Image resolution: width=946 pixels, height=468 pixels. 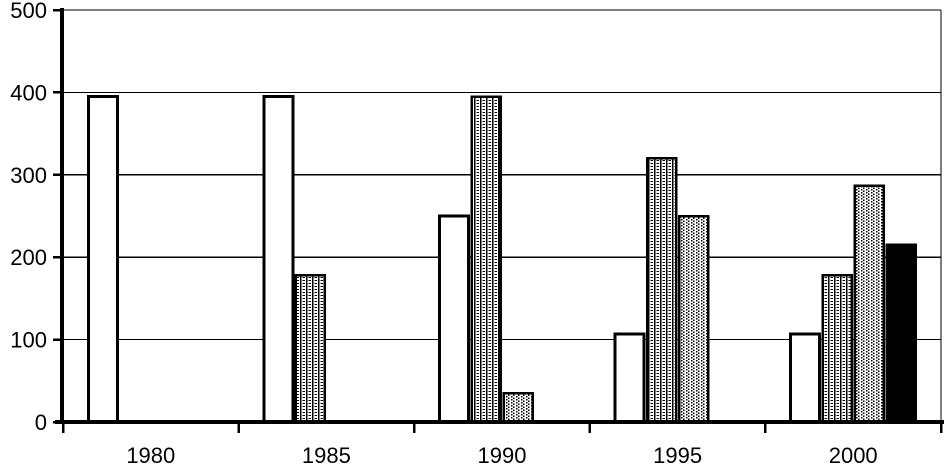 I want to click on bar-series-1-white-2000, so click(x=805, y=378).